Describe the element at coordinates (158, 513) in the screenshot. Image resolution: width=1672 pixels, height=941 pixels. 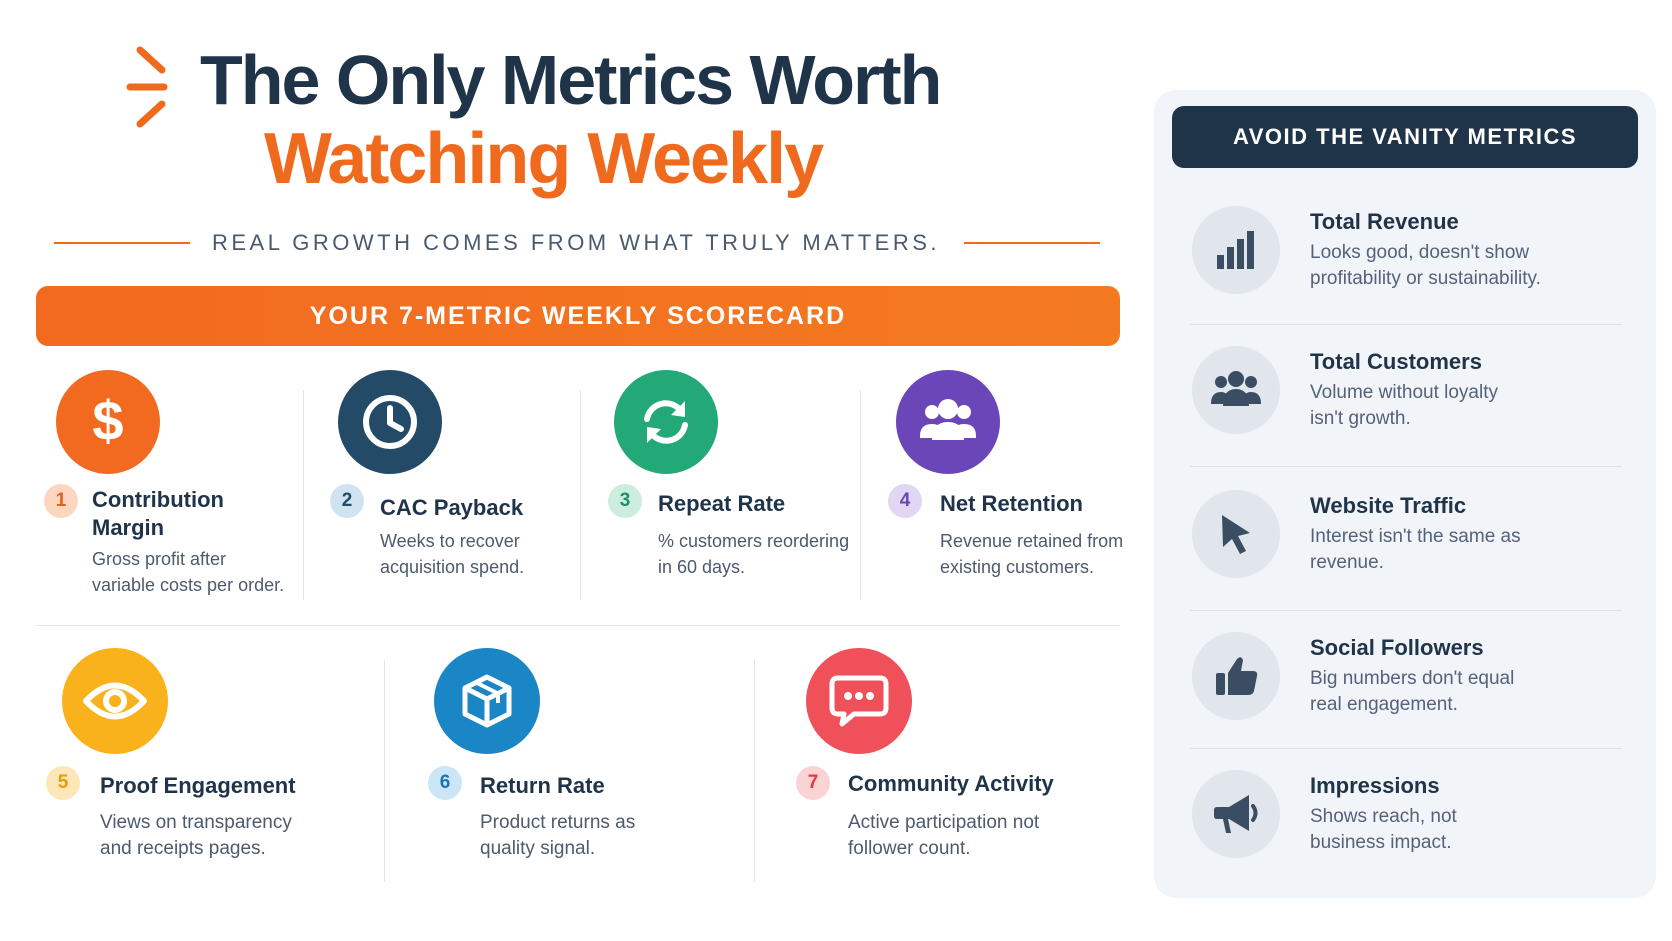
I see `metric-name: Contribution Margin` at that location.